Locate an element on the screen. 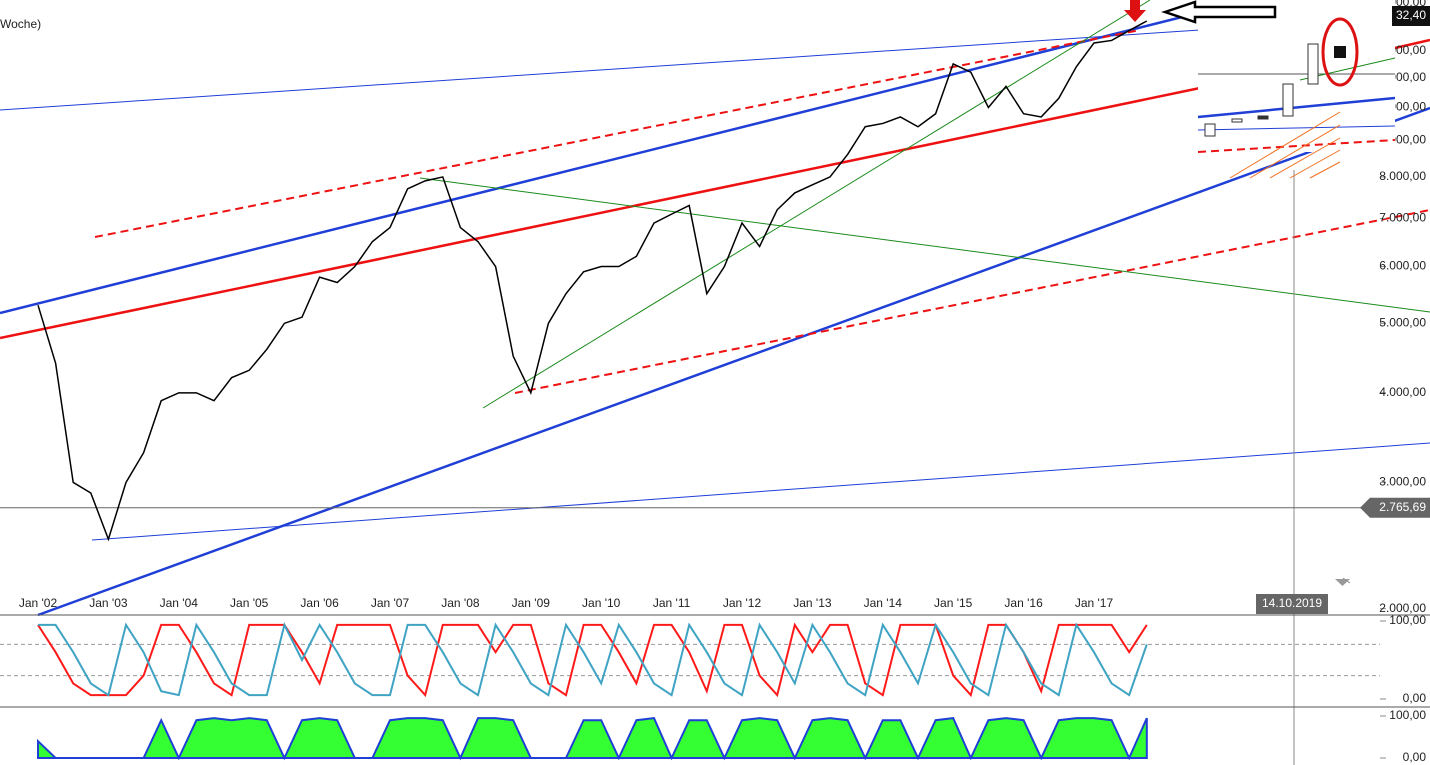 The height and width of the screenshot is (765, 1430). highlight-circle is located at coordinates (1340, 52).